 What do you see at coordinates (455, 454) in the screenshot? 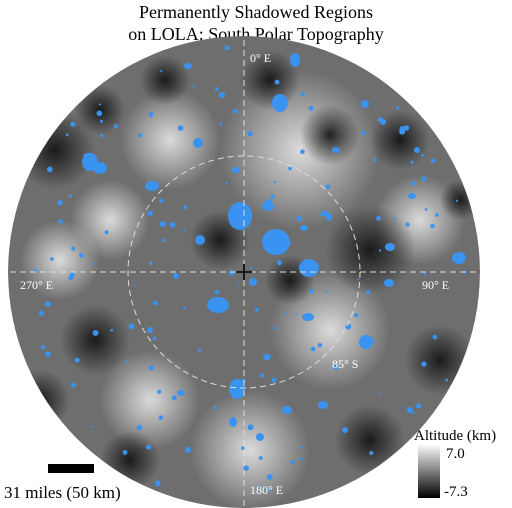
I see `colorbar-max: 7.0` at bounding box center [455, 454].